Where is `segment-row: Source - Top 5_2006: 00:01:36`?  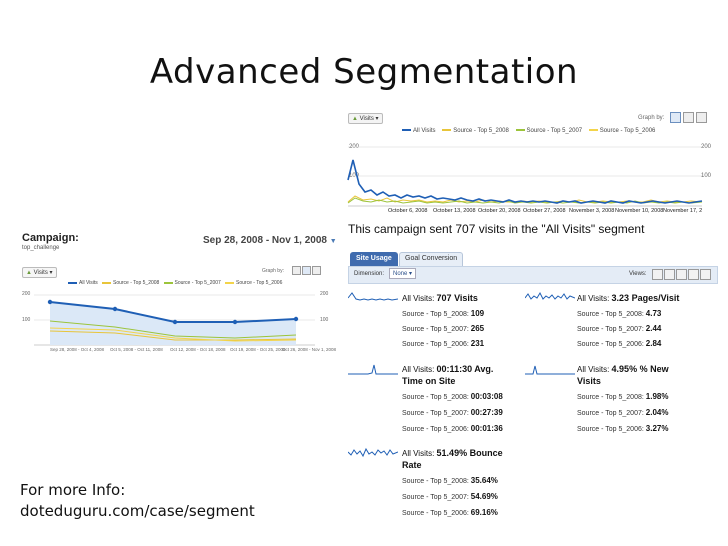
segment-row: Source - Top 5_2006: 00:01:36 is located at coordinates (452, 428).